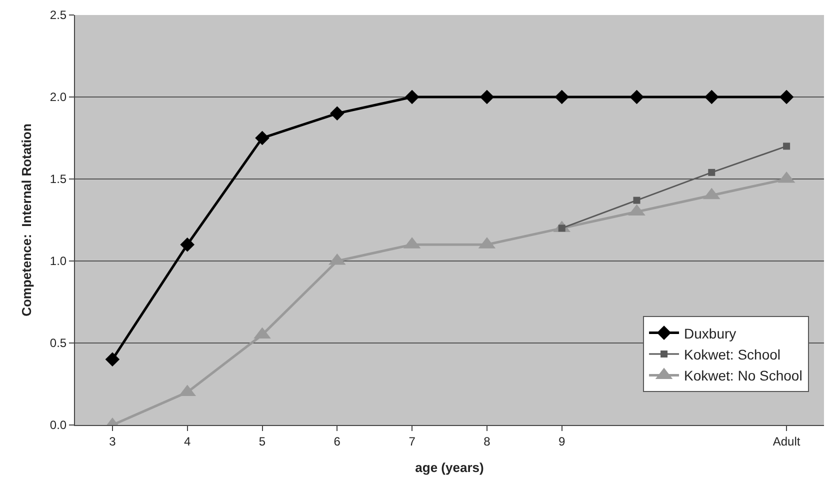 The image size is (832, 490). What do you see at coordinates (262, 441) in the screenshot?
I see `x-tick-label: 5` at bounding box center [262, 441].